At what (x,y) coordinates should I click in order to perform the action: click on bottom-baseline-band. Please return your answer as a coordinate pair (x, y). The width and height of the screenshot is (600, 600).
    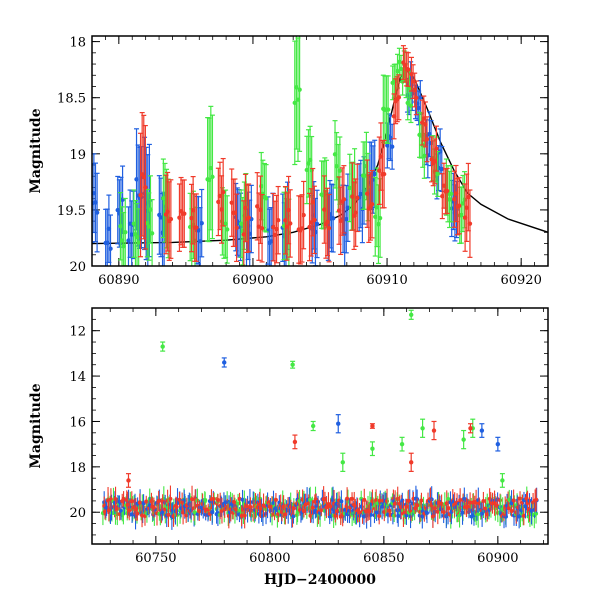
    Looking at the image, I should click on (319, 507).